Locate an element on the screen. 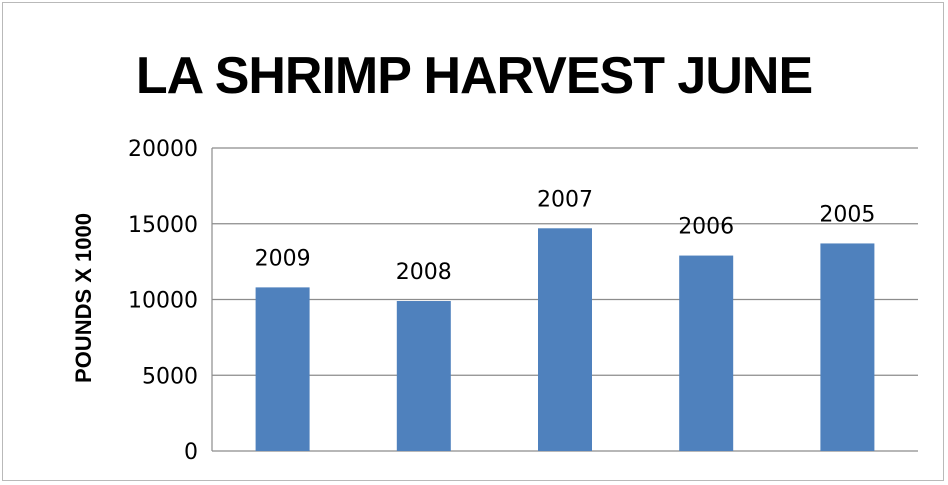 This screenshot has height=485, width=948. y-tick-label: 20000 is located at coordinates (163, 149).